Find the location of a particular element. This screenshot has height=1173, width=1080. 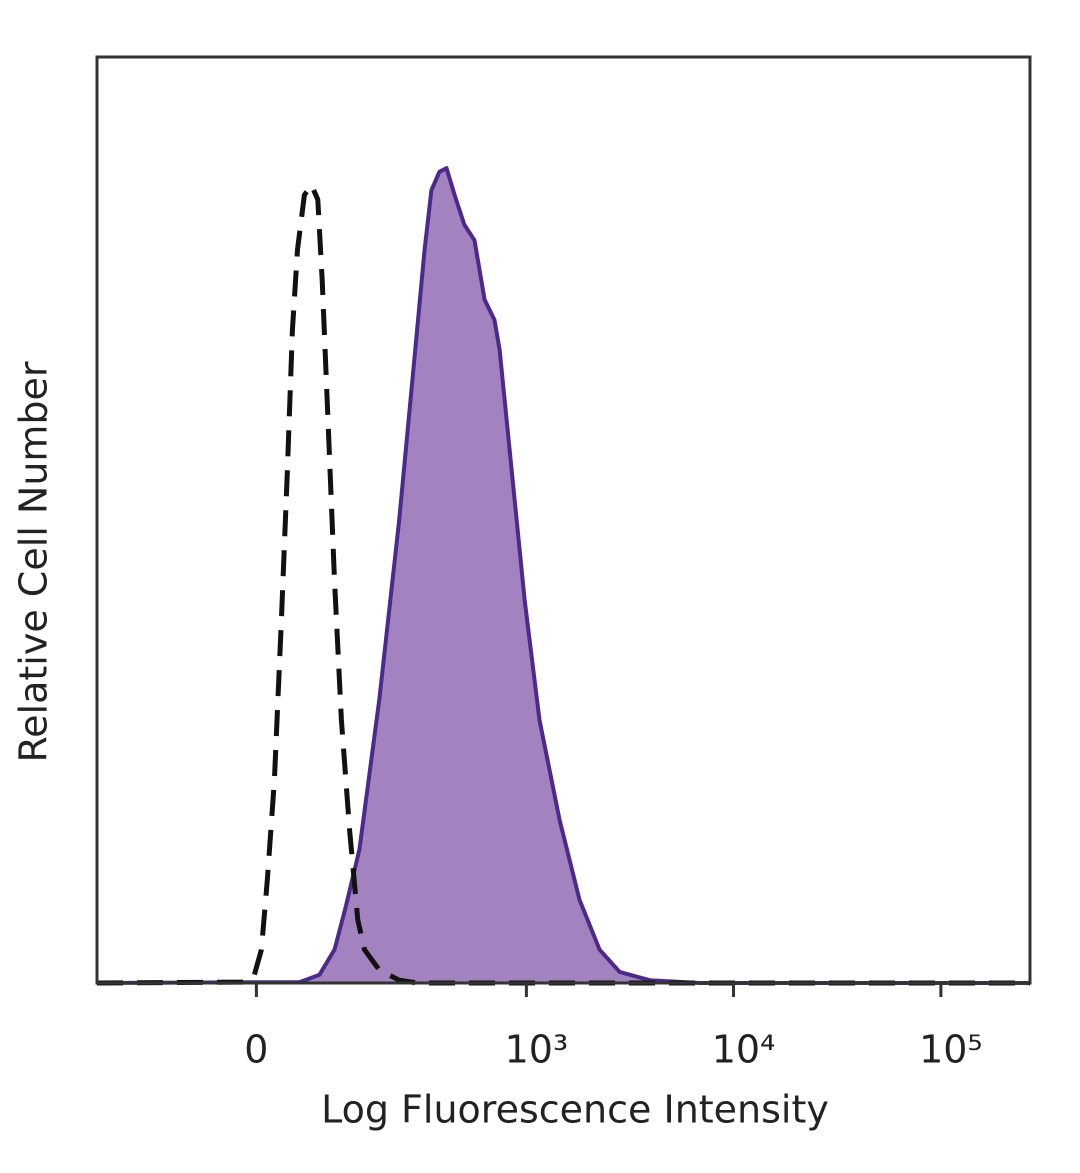

x-tick-label: 10⁴ is located at coordinates (744, 1050).